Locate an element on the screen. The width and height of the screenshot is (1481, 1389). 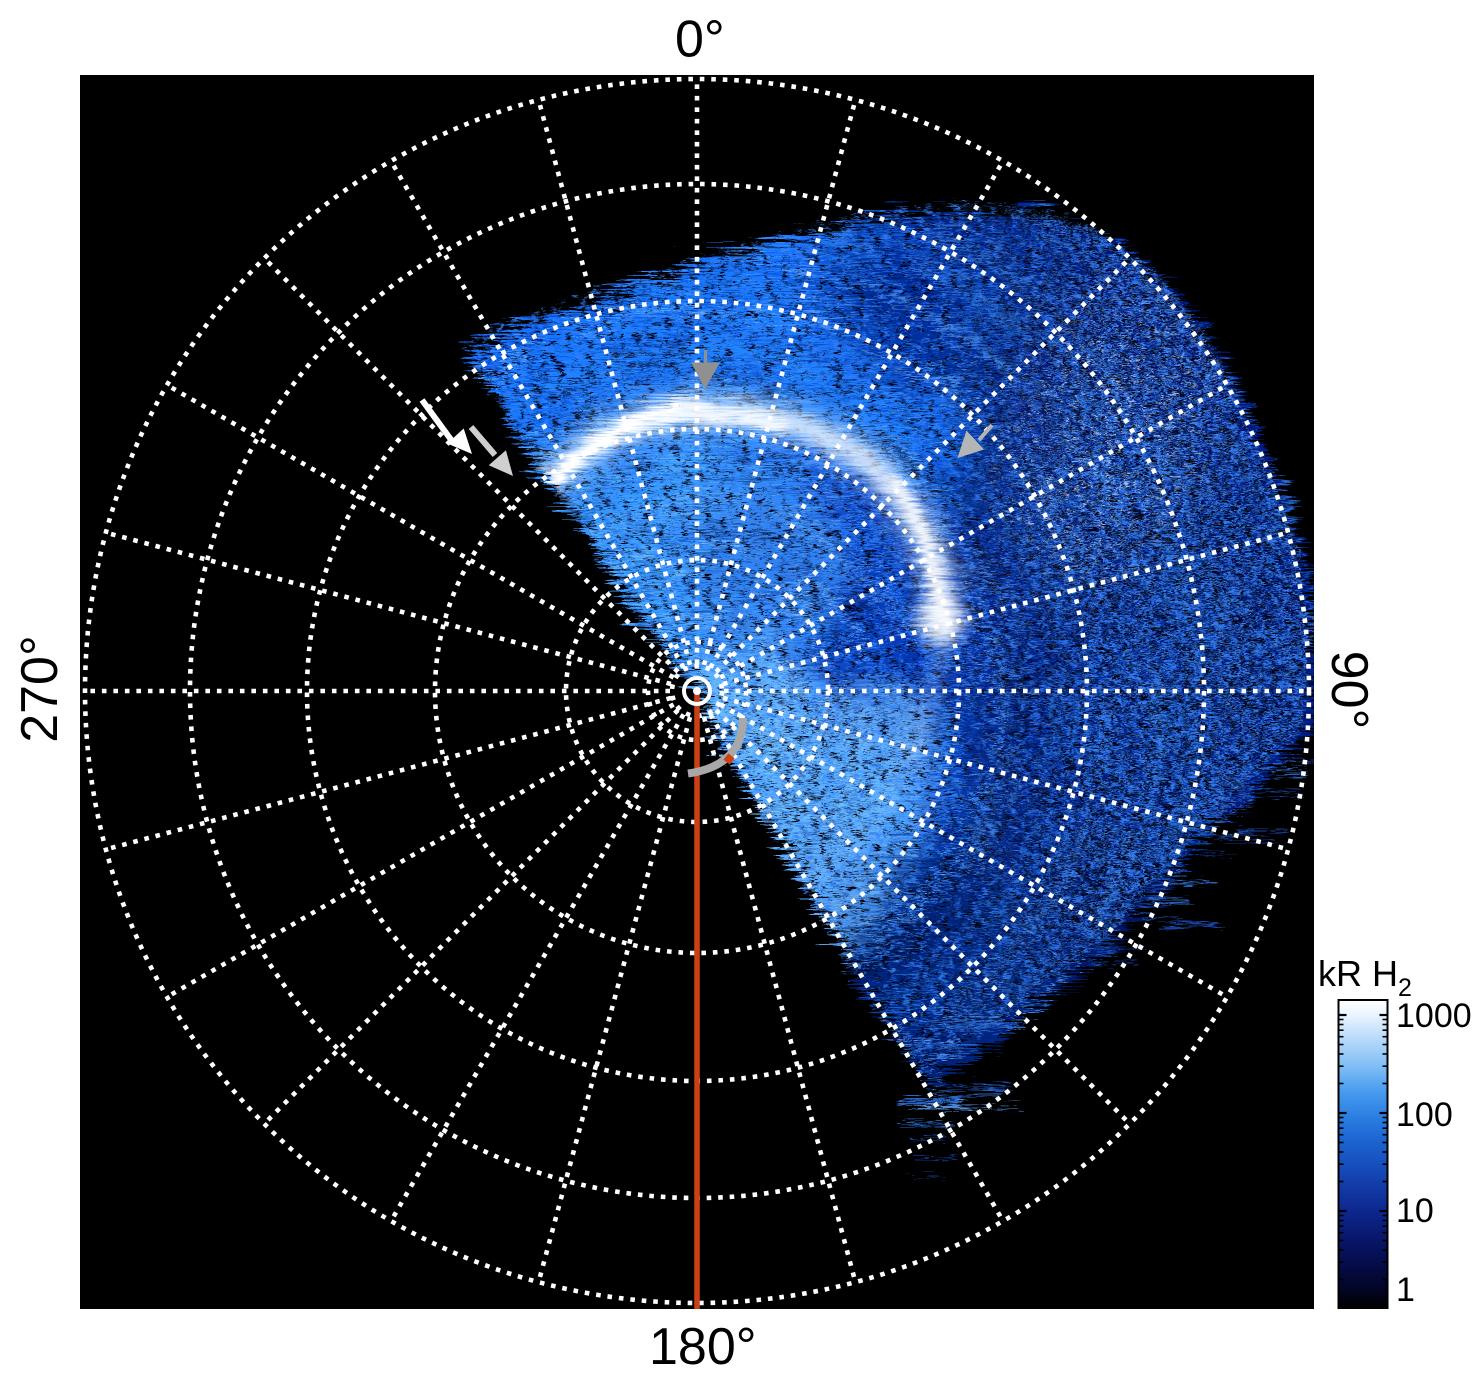
svg-text: kR H2 is located at coordinates (1365, 977).